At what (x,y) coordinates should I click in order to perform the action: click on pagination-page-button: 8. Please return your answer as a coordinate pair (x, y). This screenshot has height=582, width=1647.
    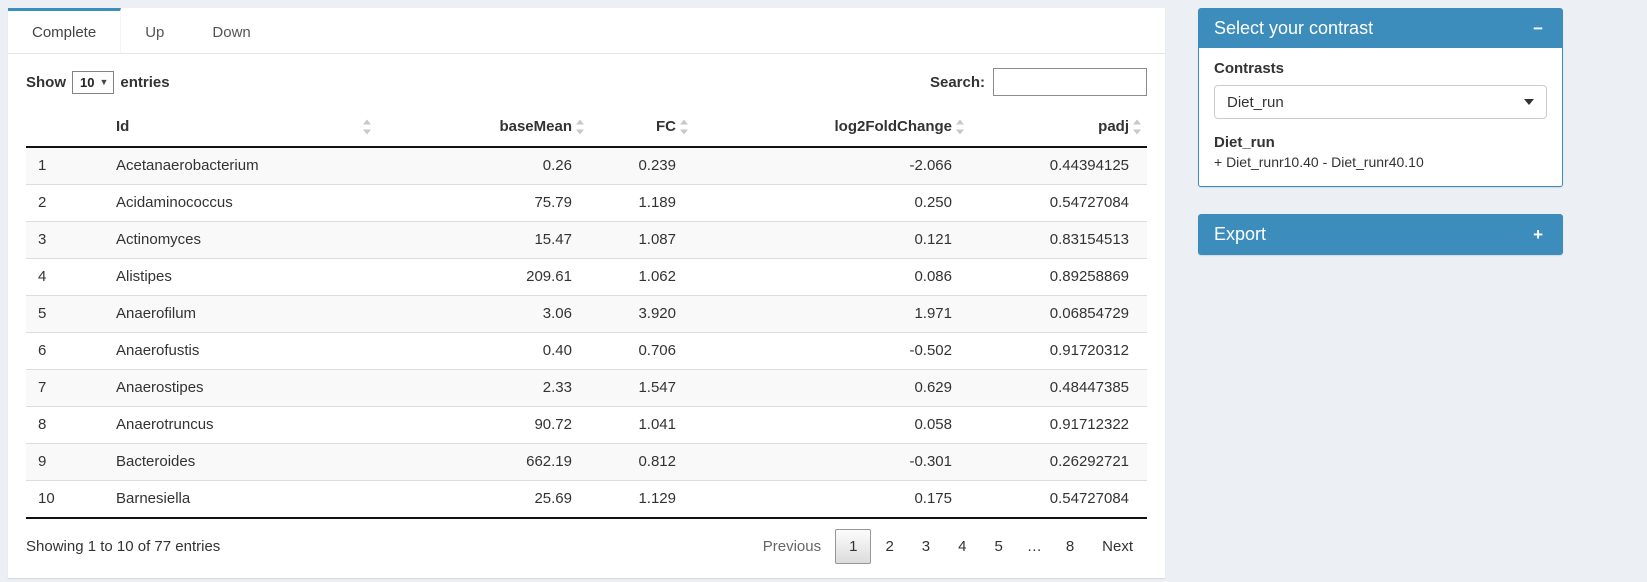
    Looking at the image, I should click on (1070, 546).